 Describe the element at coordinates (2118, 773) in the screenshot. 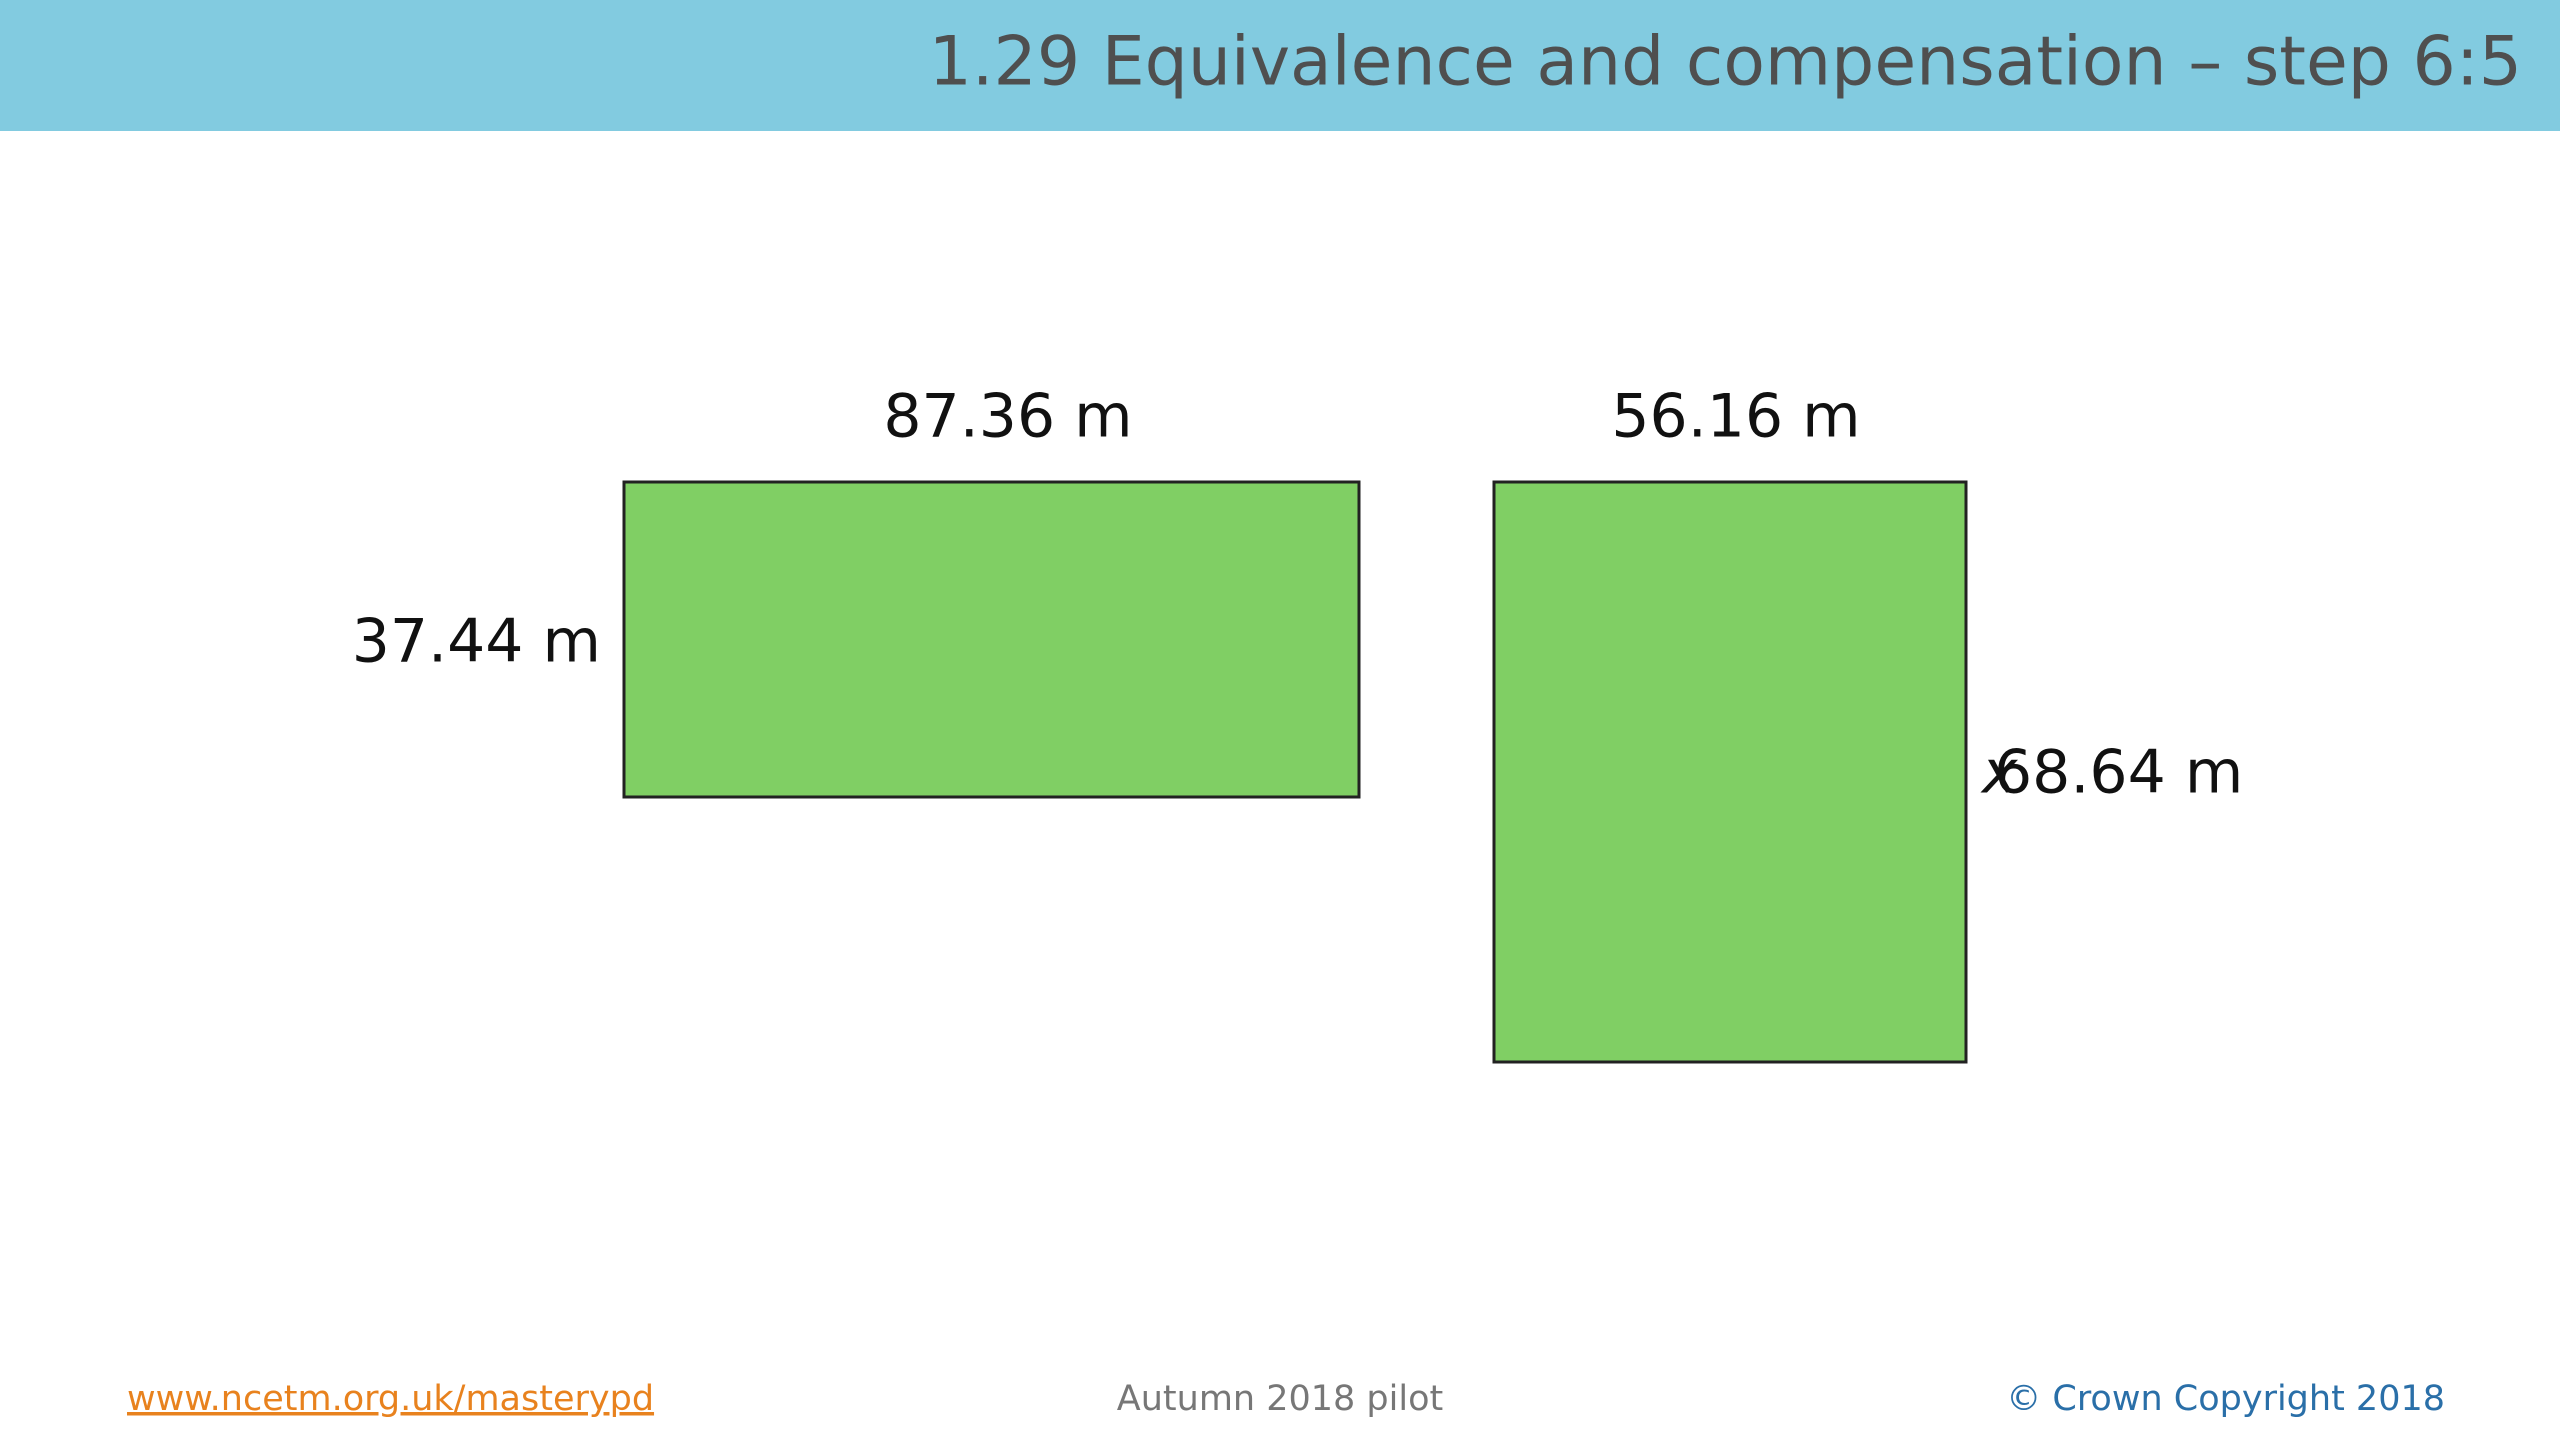

I see `height-label: 68.64 m` at that location.